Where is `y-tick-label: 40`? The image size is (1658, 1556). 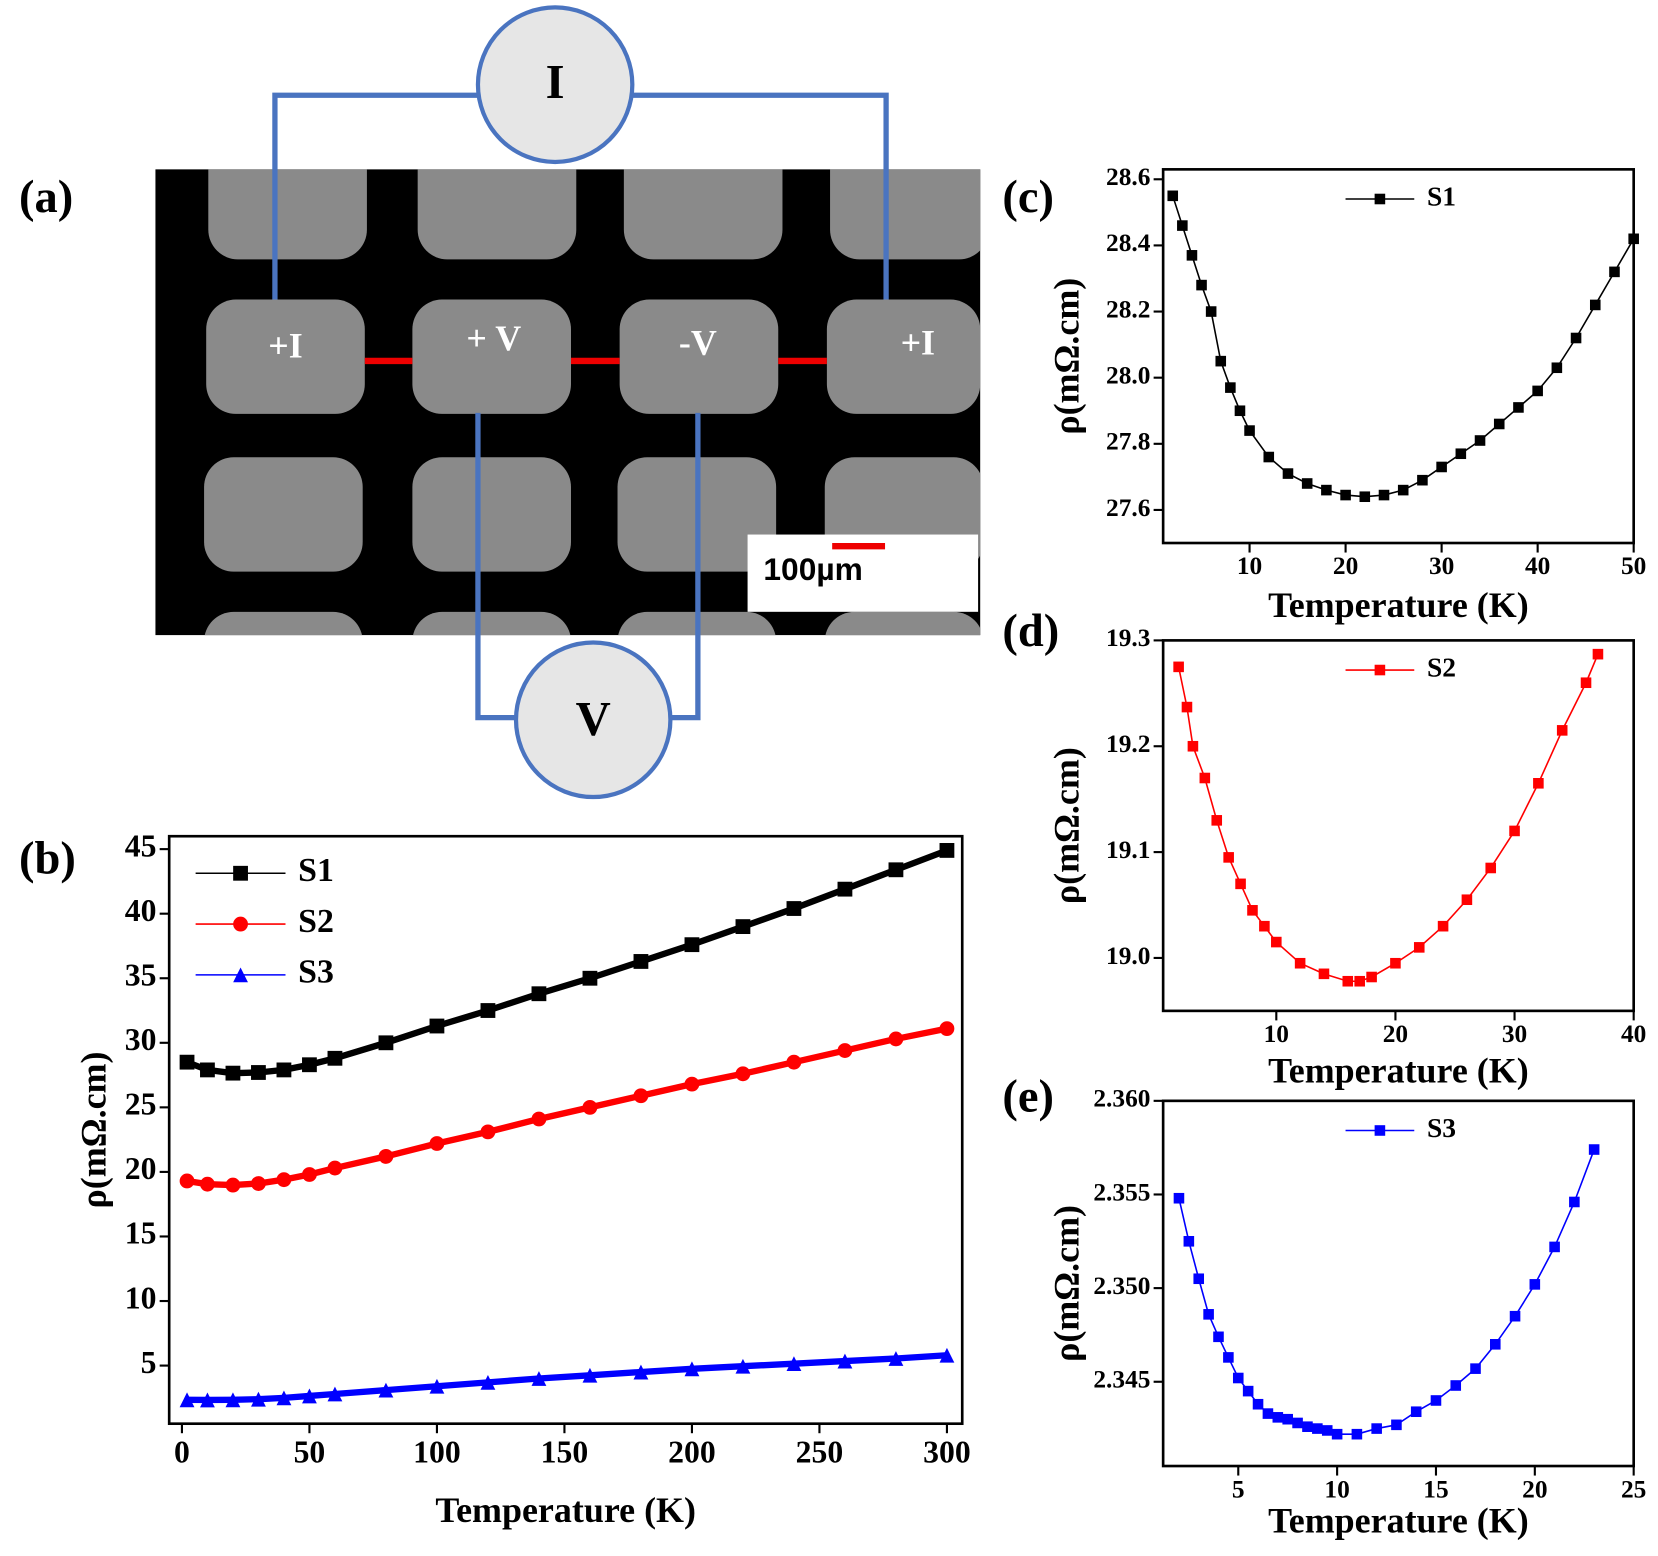 y-tick-label: 40 is located at coordinates (141, 910).